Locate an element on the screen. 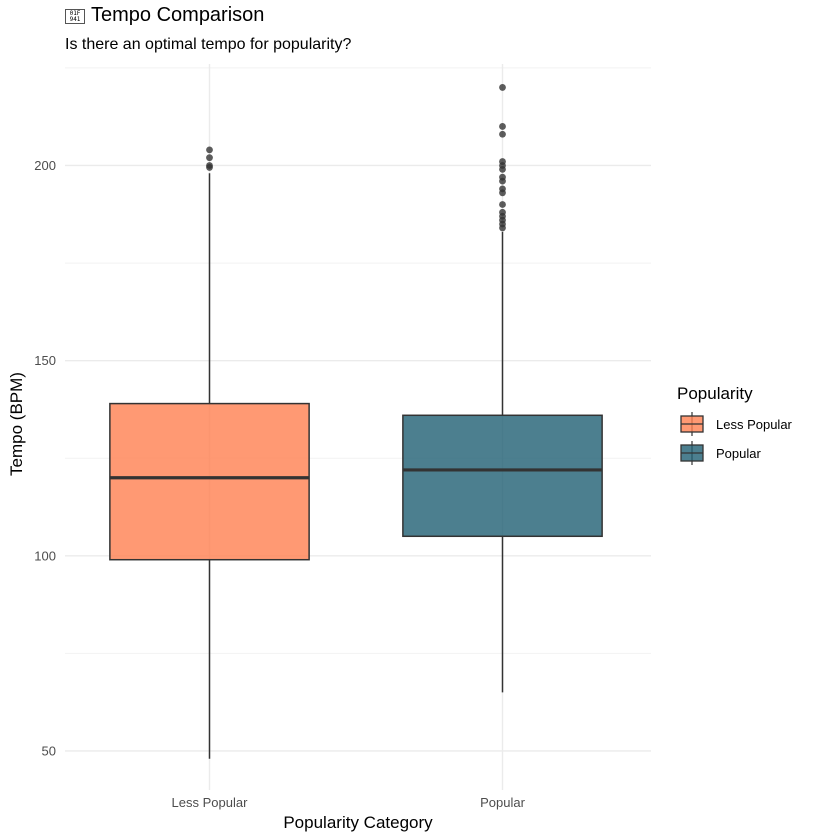 Image resolution: width=840 pixels, height=840 pixels. x-axis-title: Popularity Category is located at coordinates (358, 822).